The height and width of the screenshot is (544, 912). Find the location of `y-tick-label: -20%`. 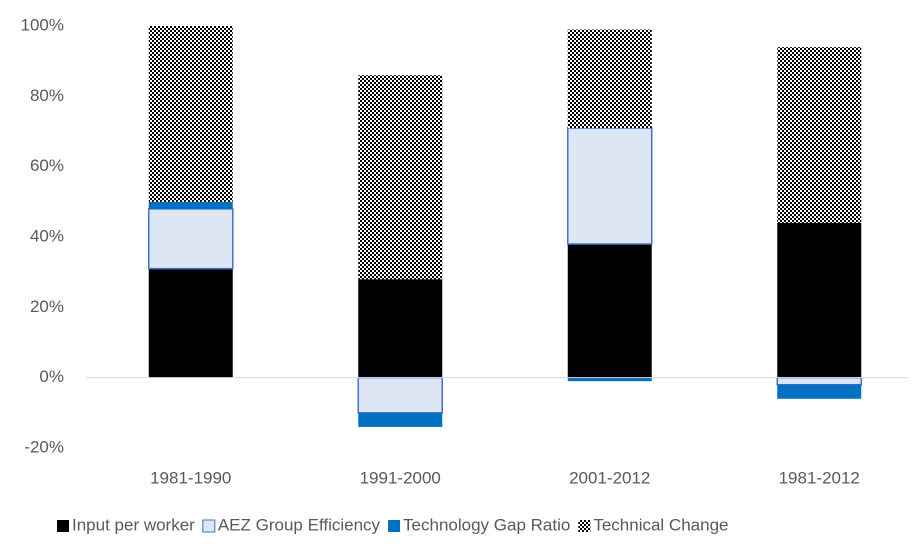

y-tick-label: -20% is located at coordinates (44, 446).